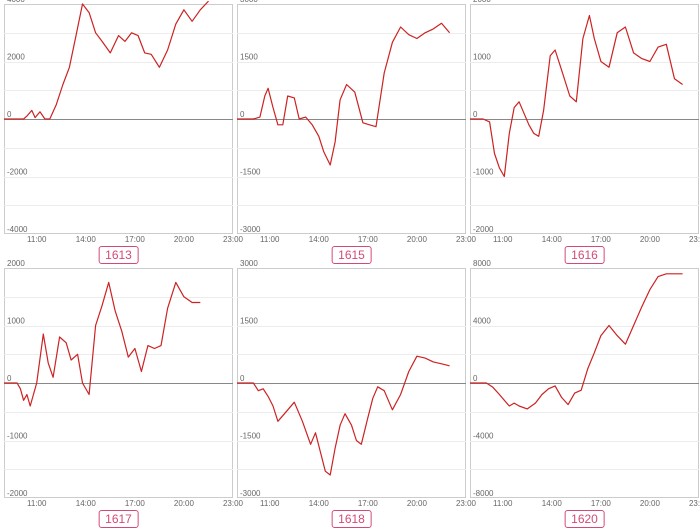  What do you see at coordinates (351, 519) in the screenshot?
I see `chart-title-tag: 1618` at bounding box center [351, 519].